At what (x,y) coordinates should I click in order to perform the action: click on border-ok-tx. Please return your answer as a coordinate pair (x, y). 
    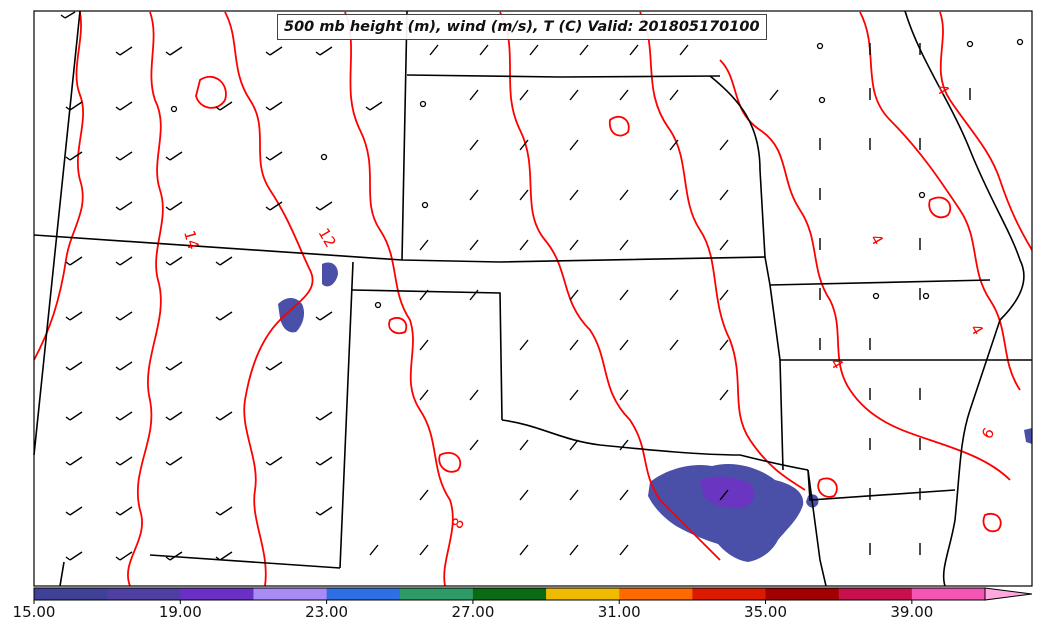
    Looking at the image, I should click on (655, 445).